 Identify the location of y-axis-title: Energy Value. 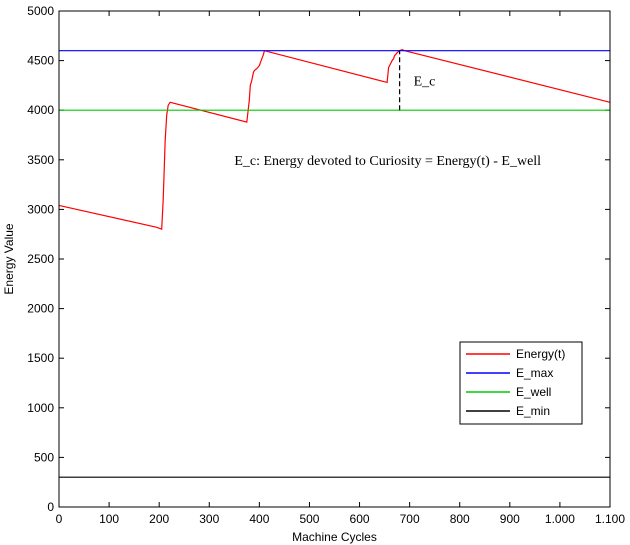
(9, 258).